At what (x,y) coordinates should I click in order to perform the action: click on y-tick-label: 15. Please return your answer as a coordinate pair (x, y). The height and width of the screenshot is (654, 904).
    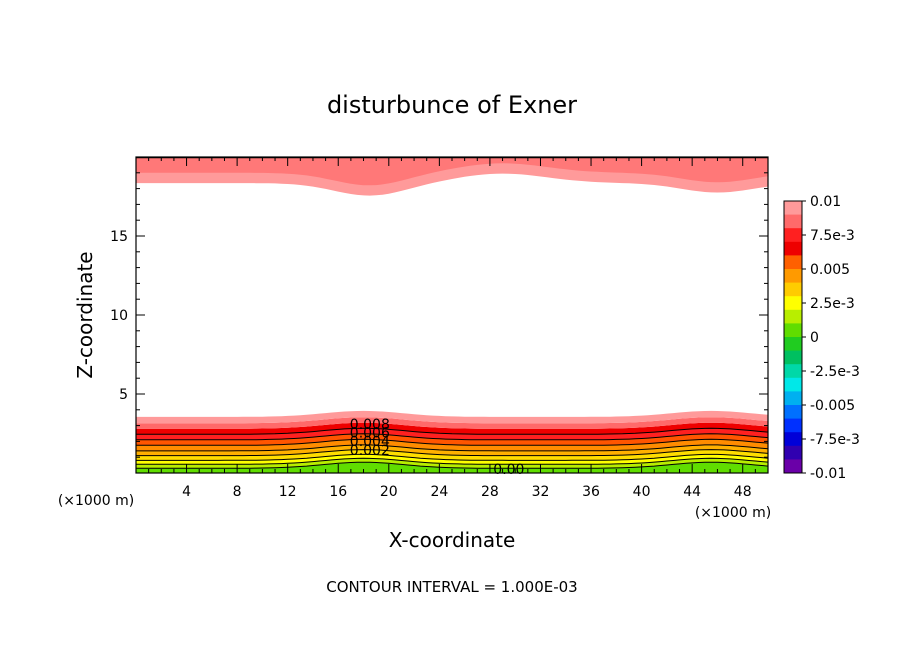
    Looking at the image, I should click on (119, 237).